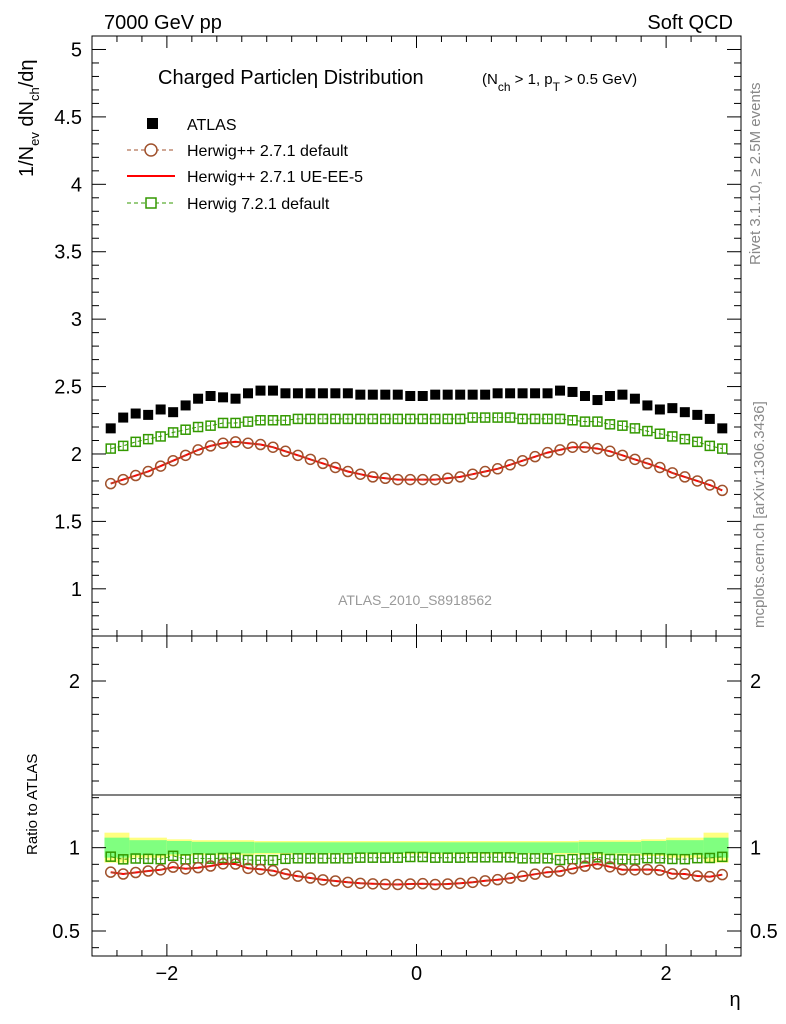 The width and height of the screenshot is (786, 1024). I want to click on legend-atlas-marker, so click(152, 123).